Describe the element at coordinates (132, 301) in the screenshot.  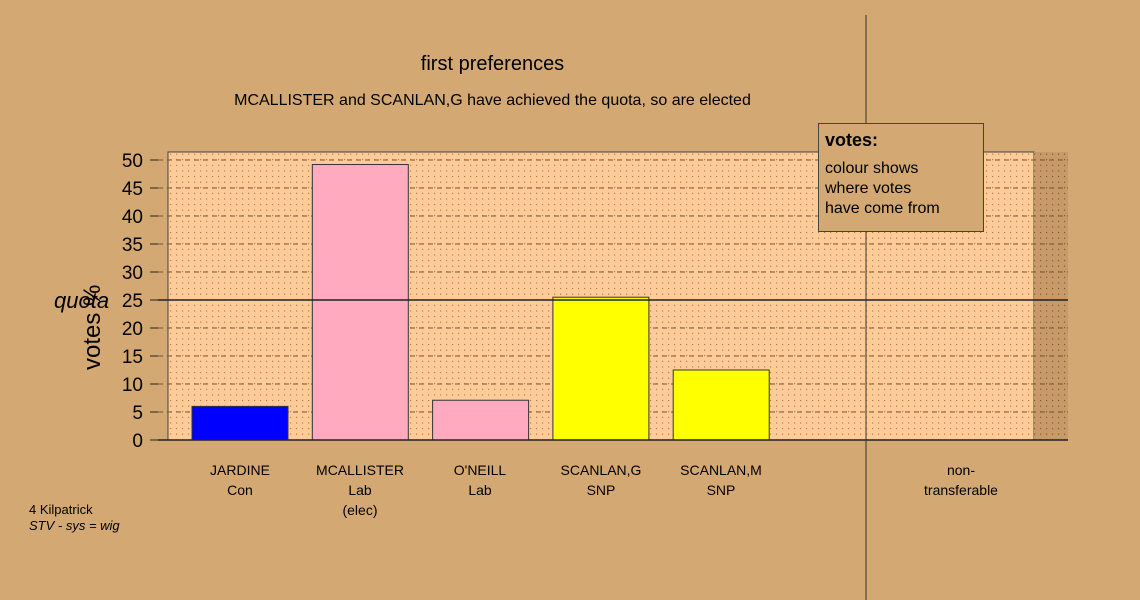
I see `y-tick-label: 25` at that location.